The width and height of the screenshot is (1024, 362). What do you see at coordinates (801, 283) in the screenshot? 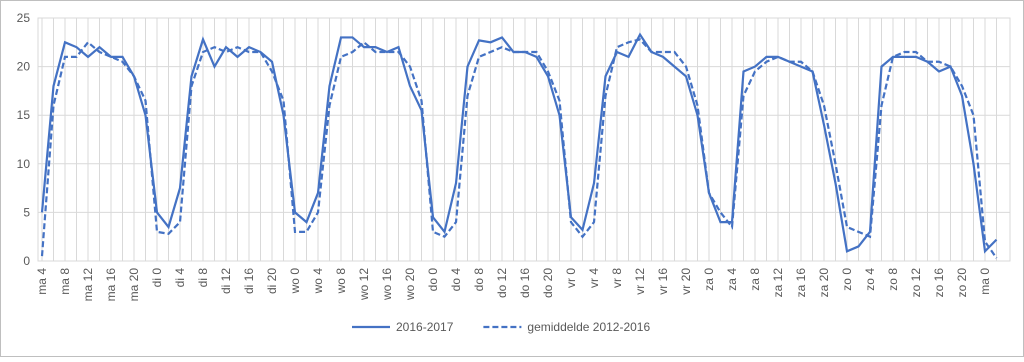
I see `x-tick-label: za 16` at bounding box center [801, 283].